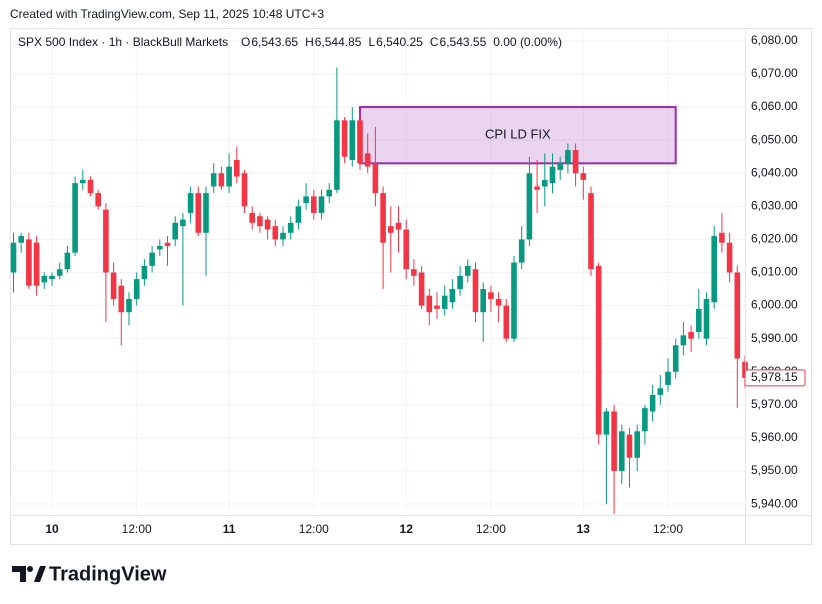 This screenshot has width=822, height=604. Describe the element at coordinates (774, 404) in the screenshot. I see `y-tick-label: 5,970.00` at that location.